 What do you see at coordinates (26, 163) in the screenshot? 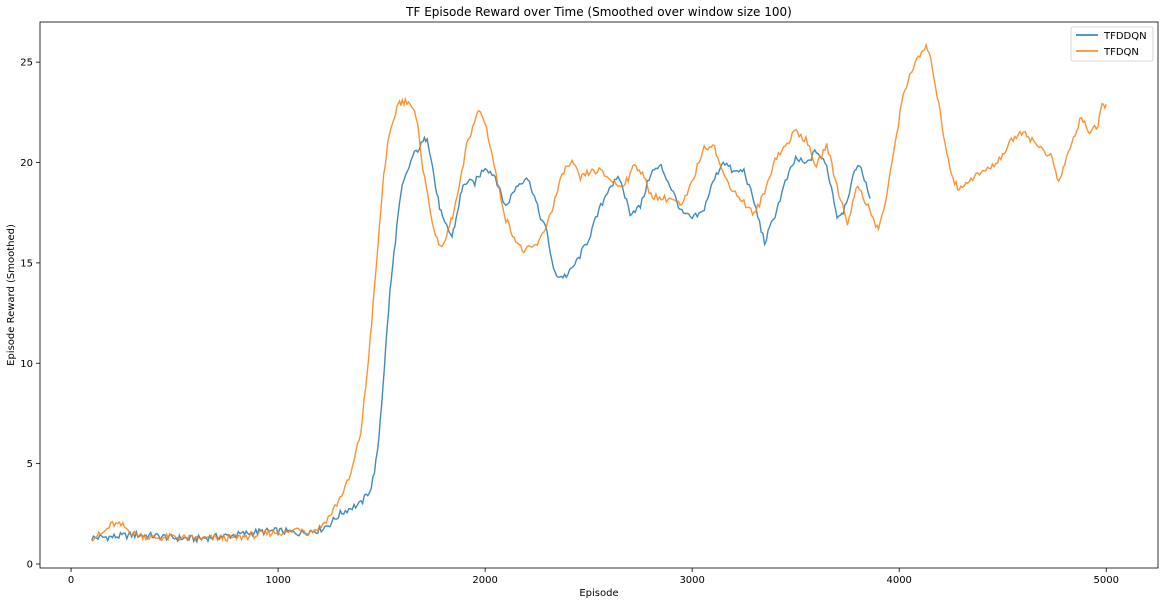
I see `y-tick-label: 20` at bounding box center [26, 163].